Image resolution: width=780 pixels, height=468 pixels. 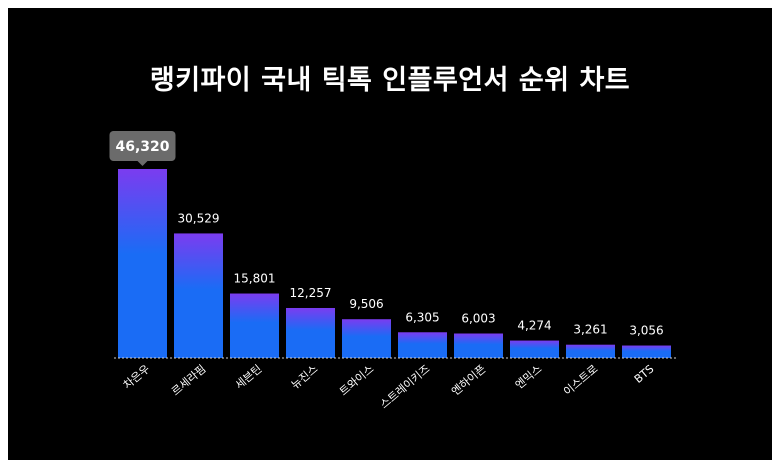 I want to click on value-tooltip, so click(x=142, y=146).